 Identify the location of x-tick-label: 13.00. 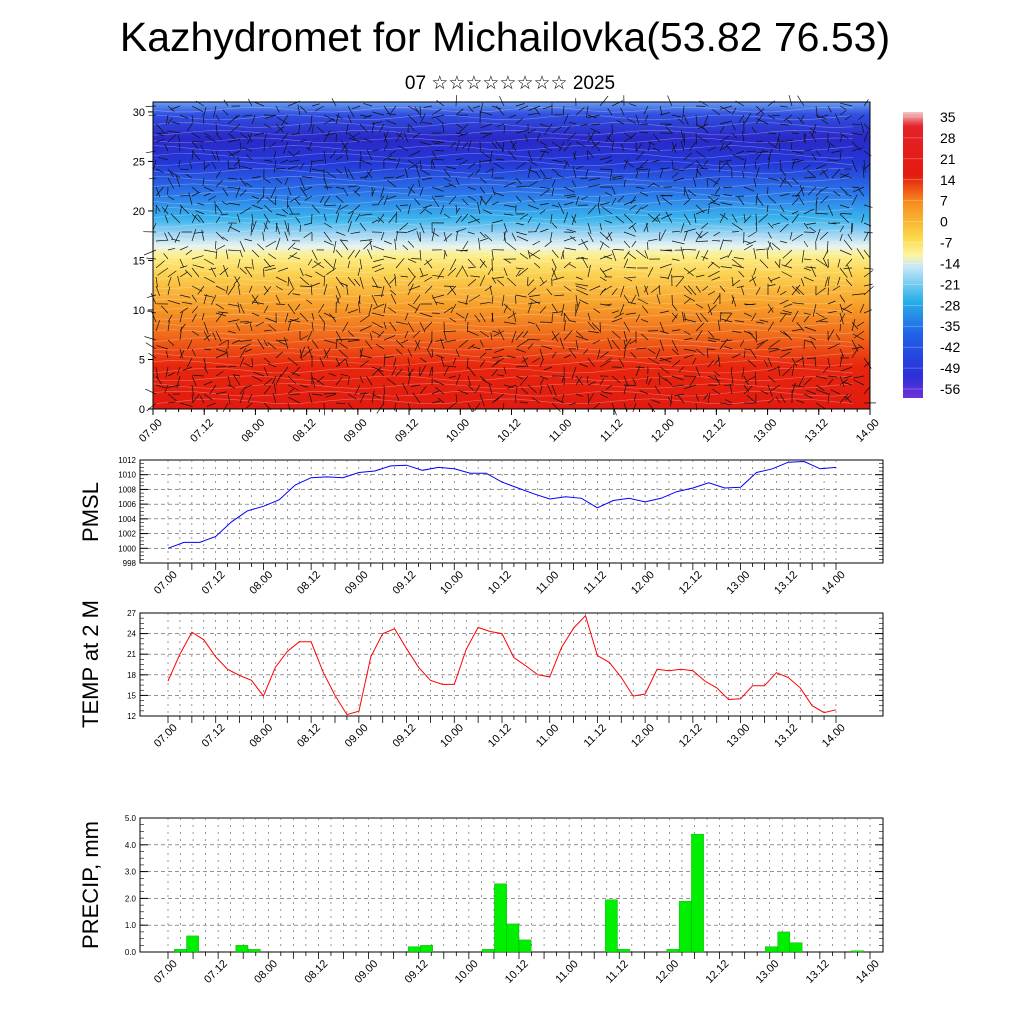
(768, 972).